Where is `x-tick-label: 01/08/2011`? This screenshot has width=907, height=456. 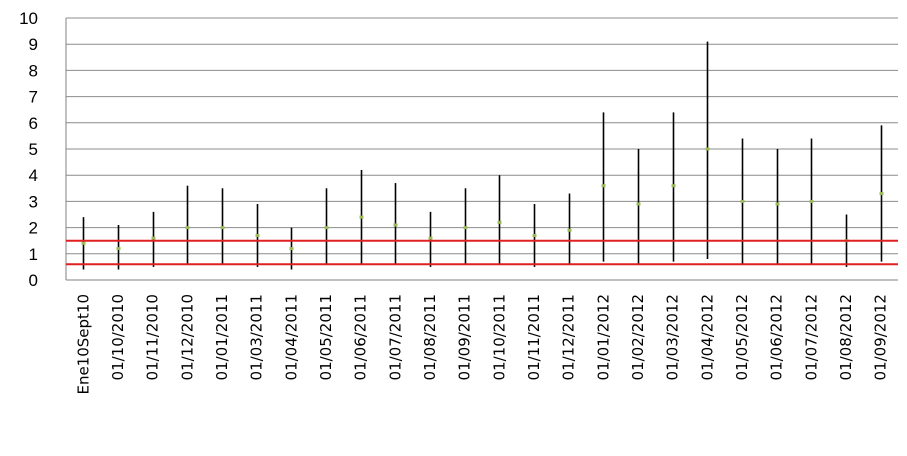
x-tick-label: 01/08/2011 is located at coordinates (430, 337).